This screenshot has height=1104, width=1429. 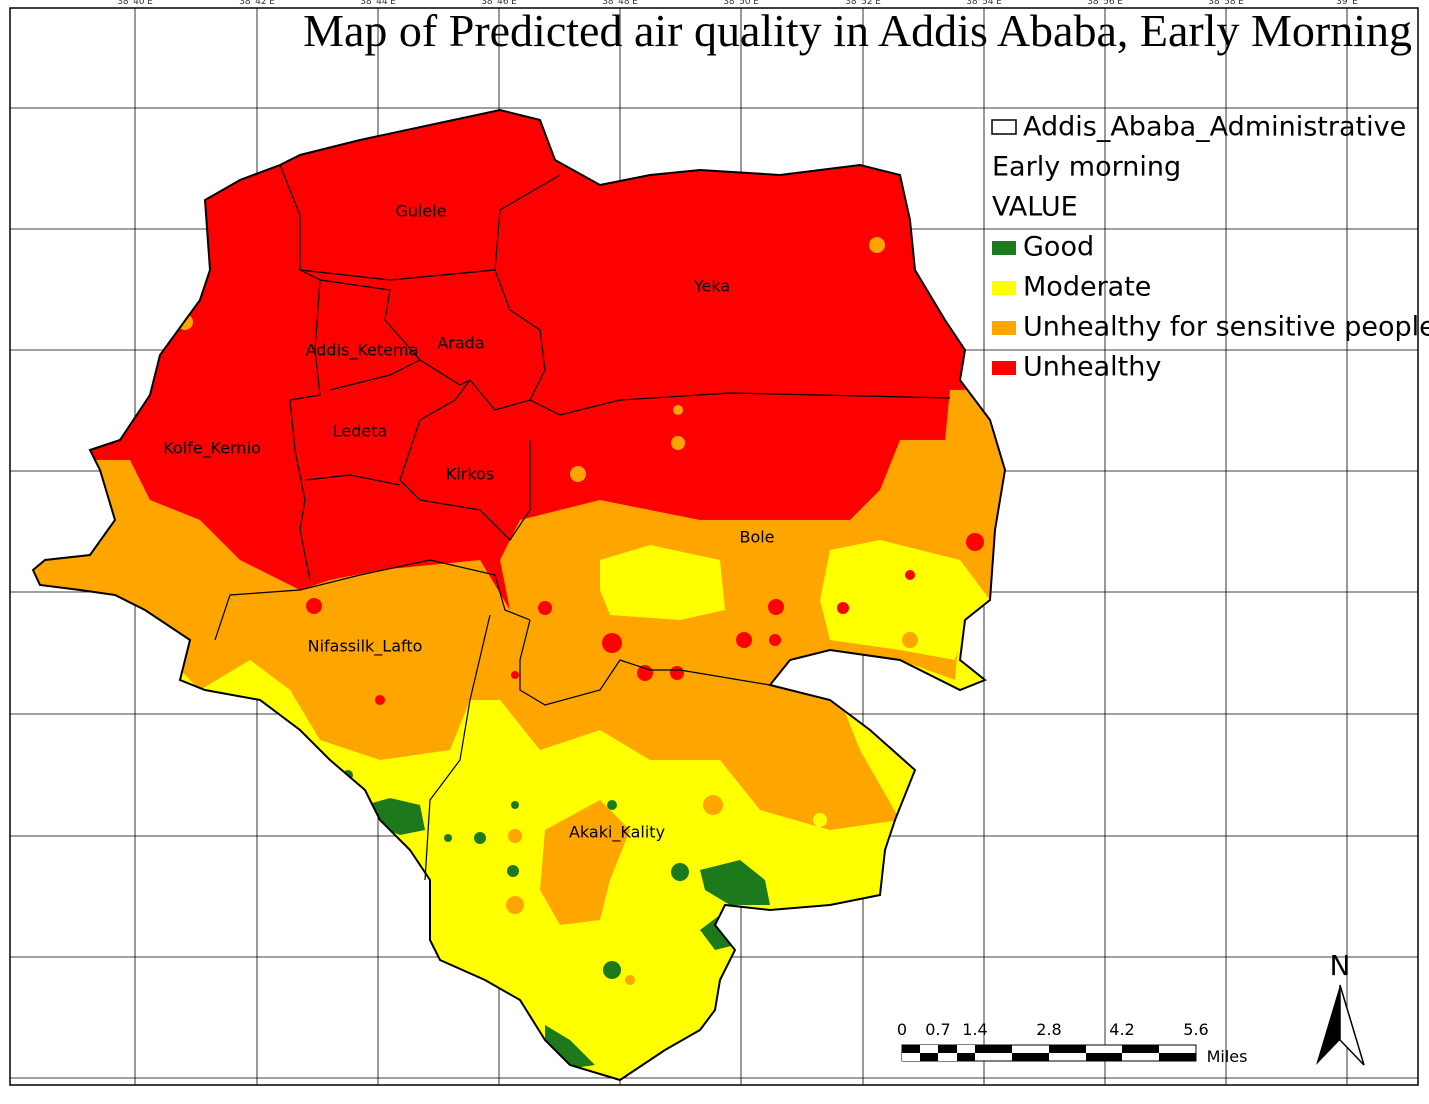 I want to click on north-label: N, so click(x=1340, y=965).